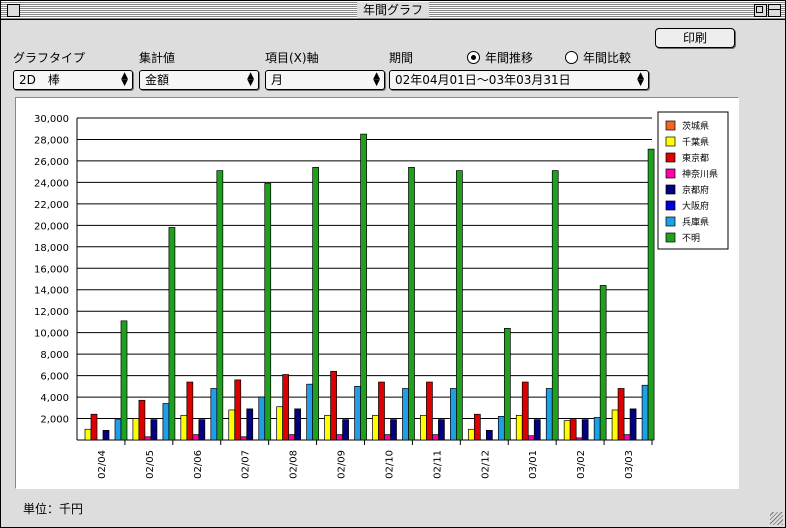  I want to click on period-select: 02年04月01日～03年03月31日 ▲ ▼, so click(519, 80).